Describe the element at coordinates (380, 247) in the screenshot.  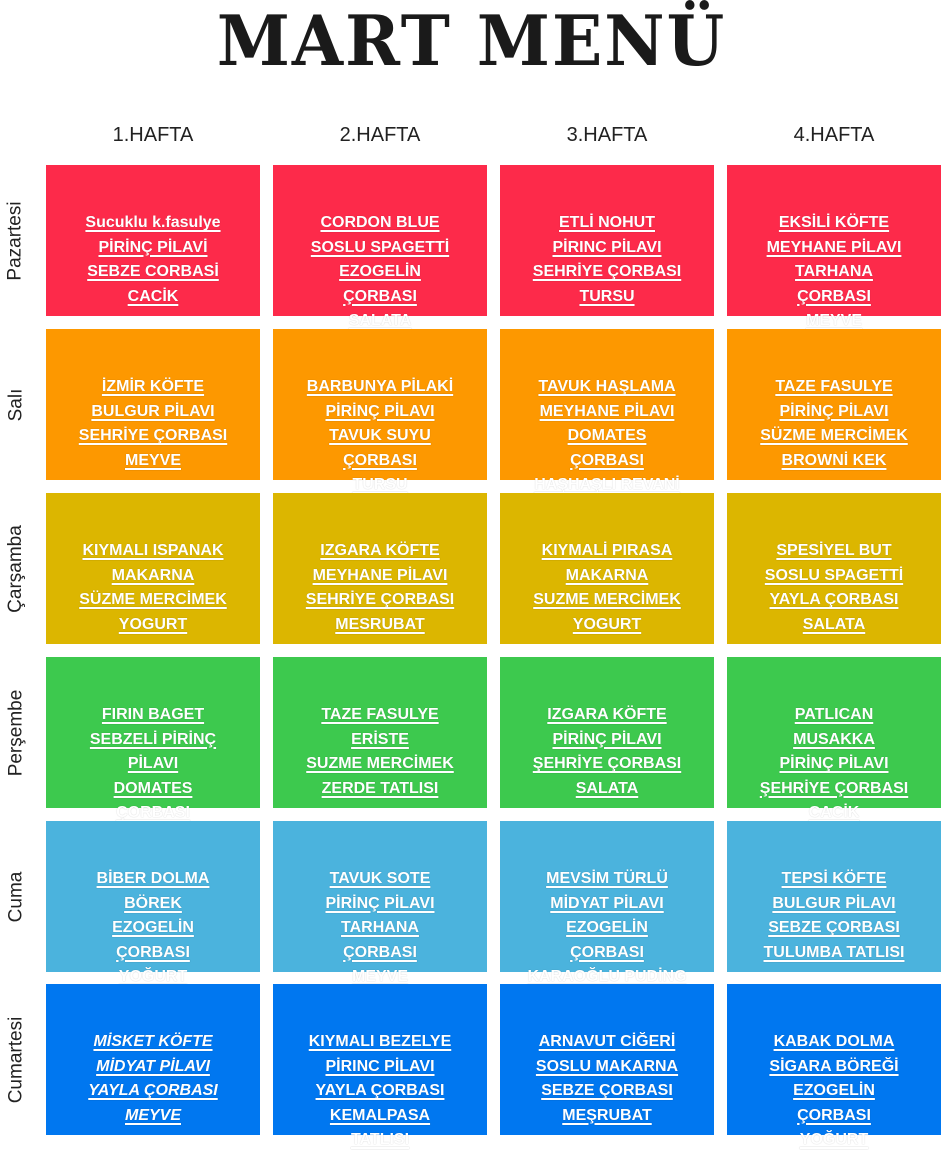
I see `menu-item: SOSLU SPAGETTİ` at that location.